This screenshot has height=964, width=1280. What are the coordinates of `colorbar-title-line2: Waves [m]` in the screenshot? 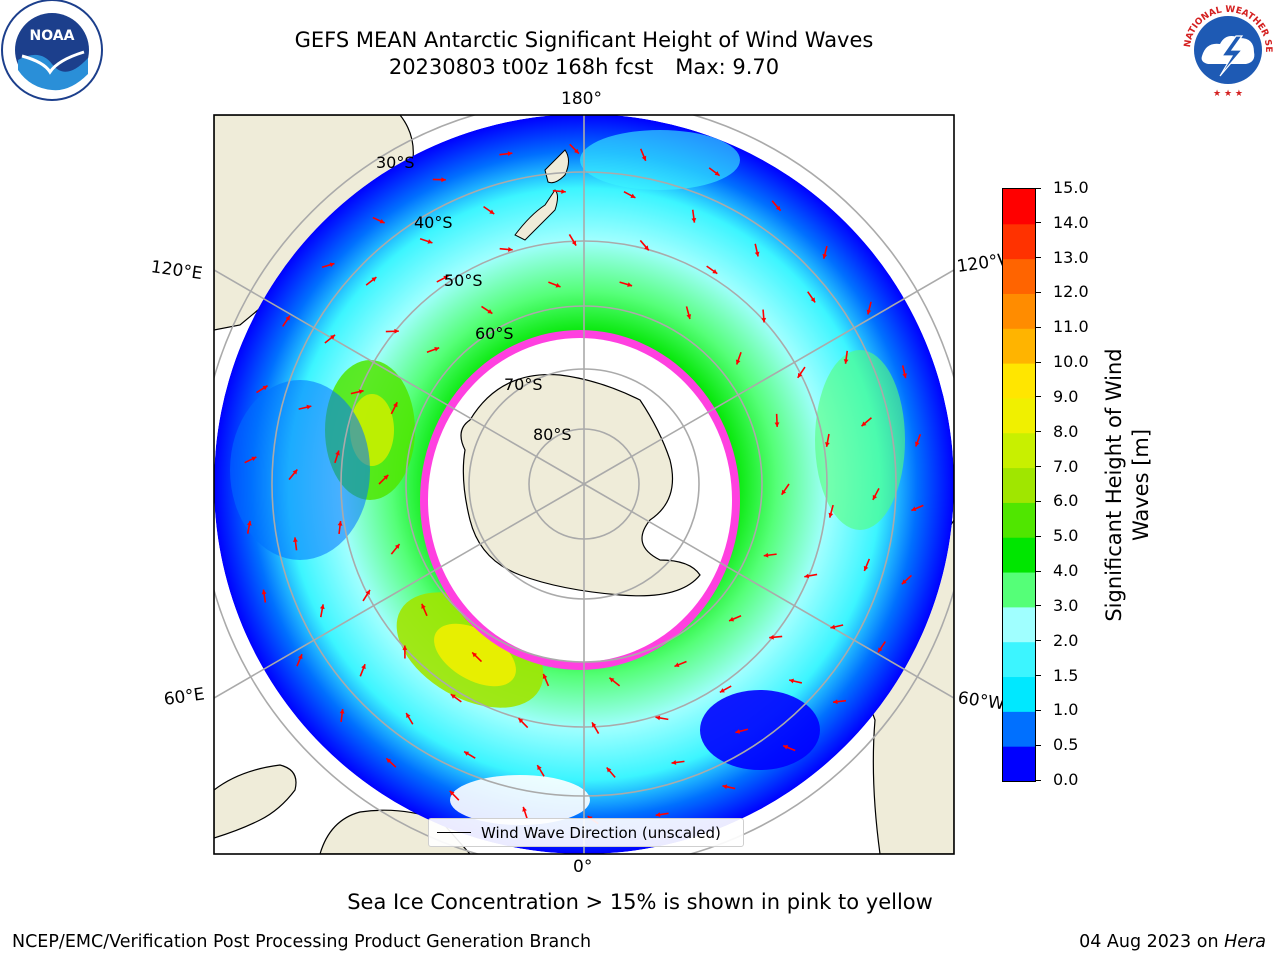 It's located at (1141, 485).